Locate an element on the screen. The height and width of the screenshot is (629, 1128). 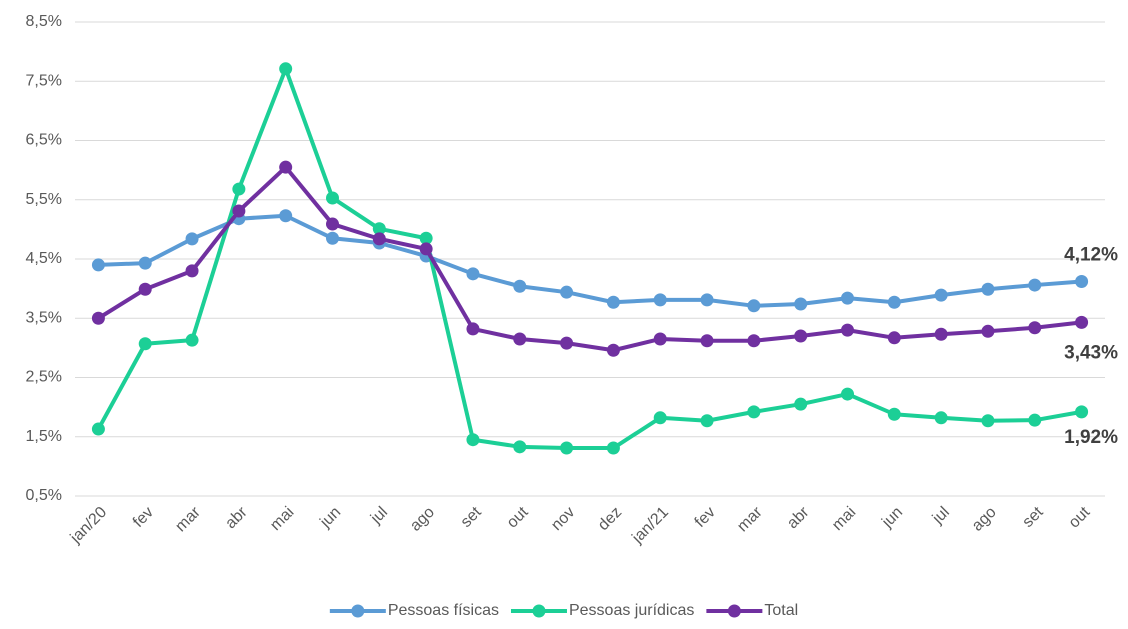
x-tick-label: jan/20 is located at coordinates (89, 526).